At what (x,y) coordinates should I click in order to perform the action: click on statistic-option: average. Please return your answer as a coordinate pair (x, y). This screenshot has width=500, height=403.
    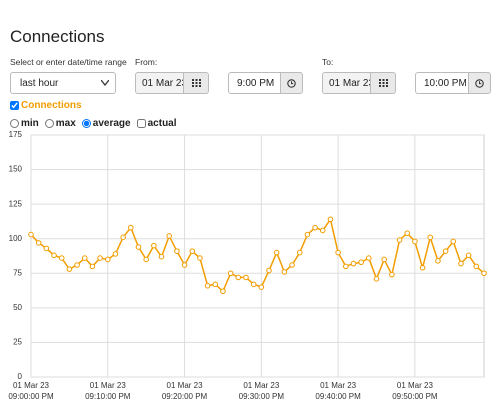
    Looking at the image, I should click on (106, 123).